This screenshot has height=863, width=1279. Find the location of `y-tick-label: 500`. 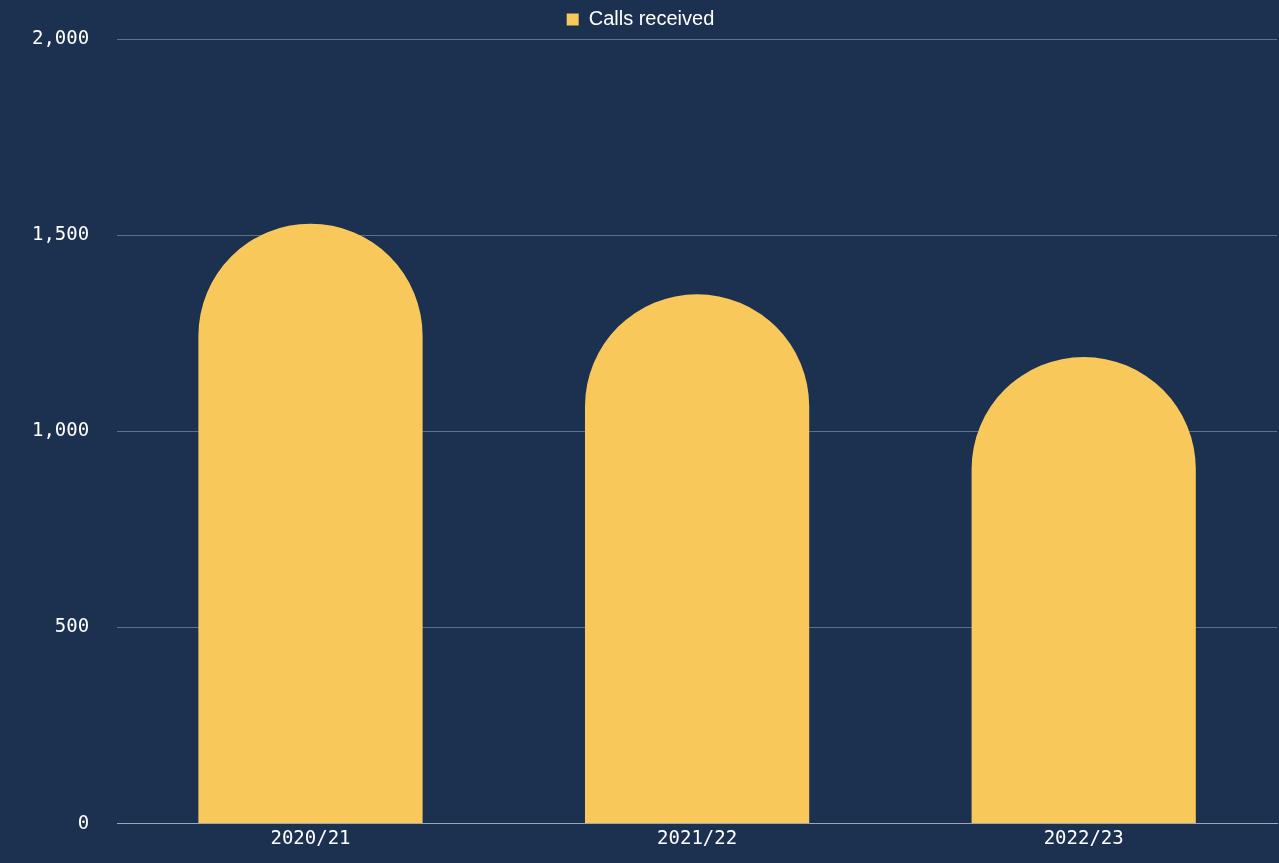

y-tick-label: 500 is located at coordinates (72, 625).